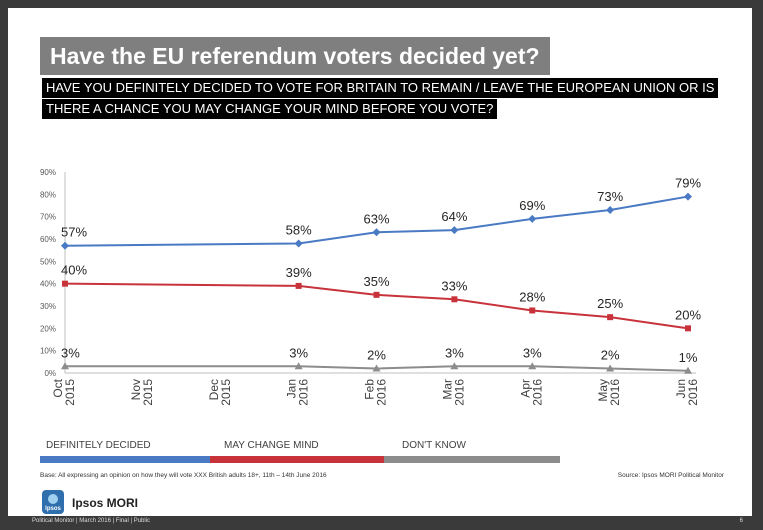  I want to click on data-label: 40%, so click(74, 270).